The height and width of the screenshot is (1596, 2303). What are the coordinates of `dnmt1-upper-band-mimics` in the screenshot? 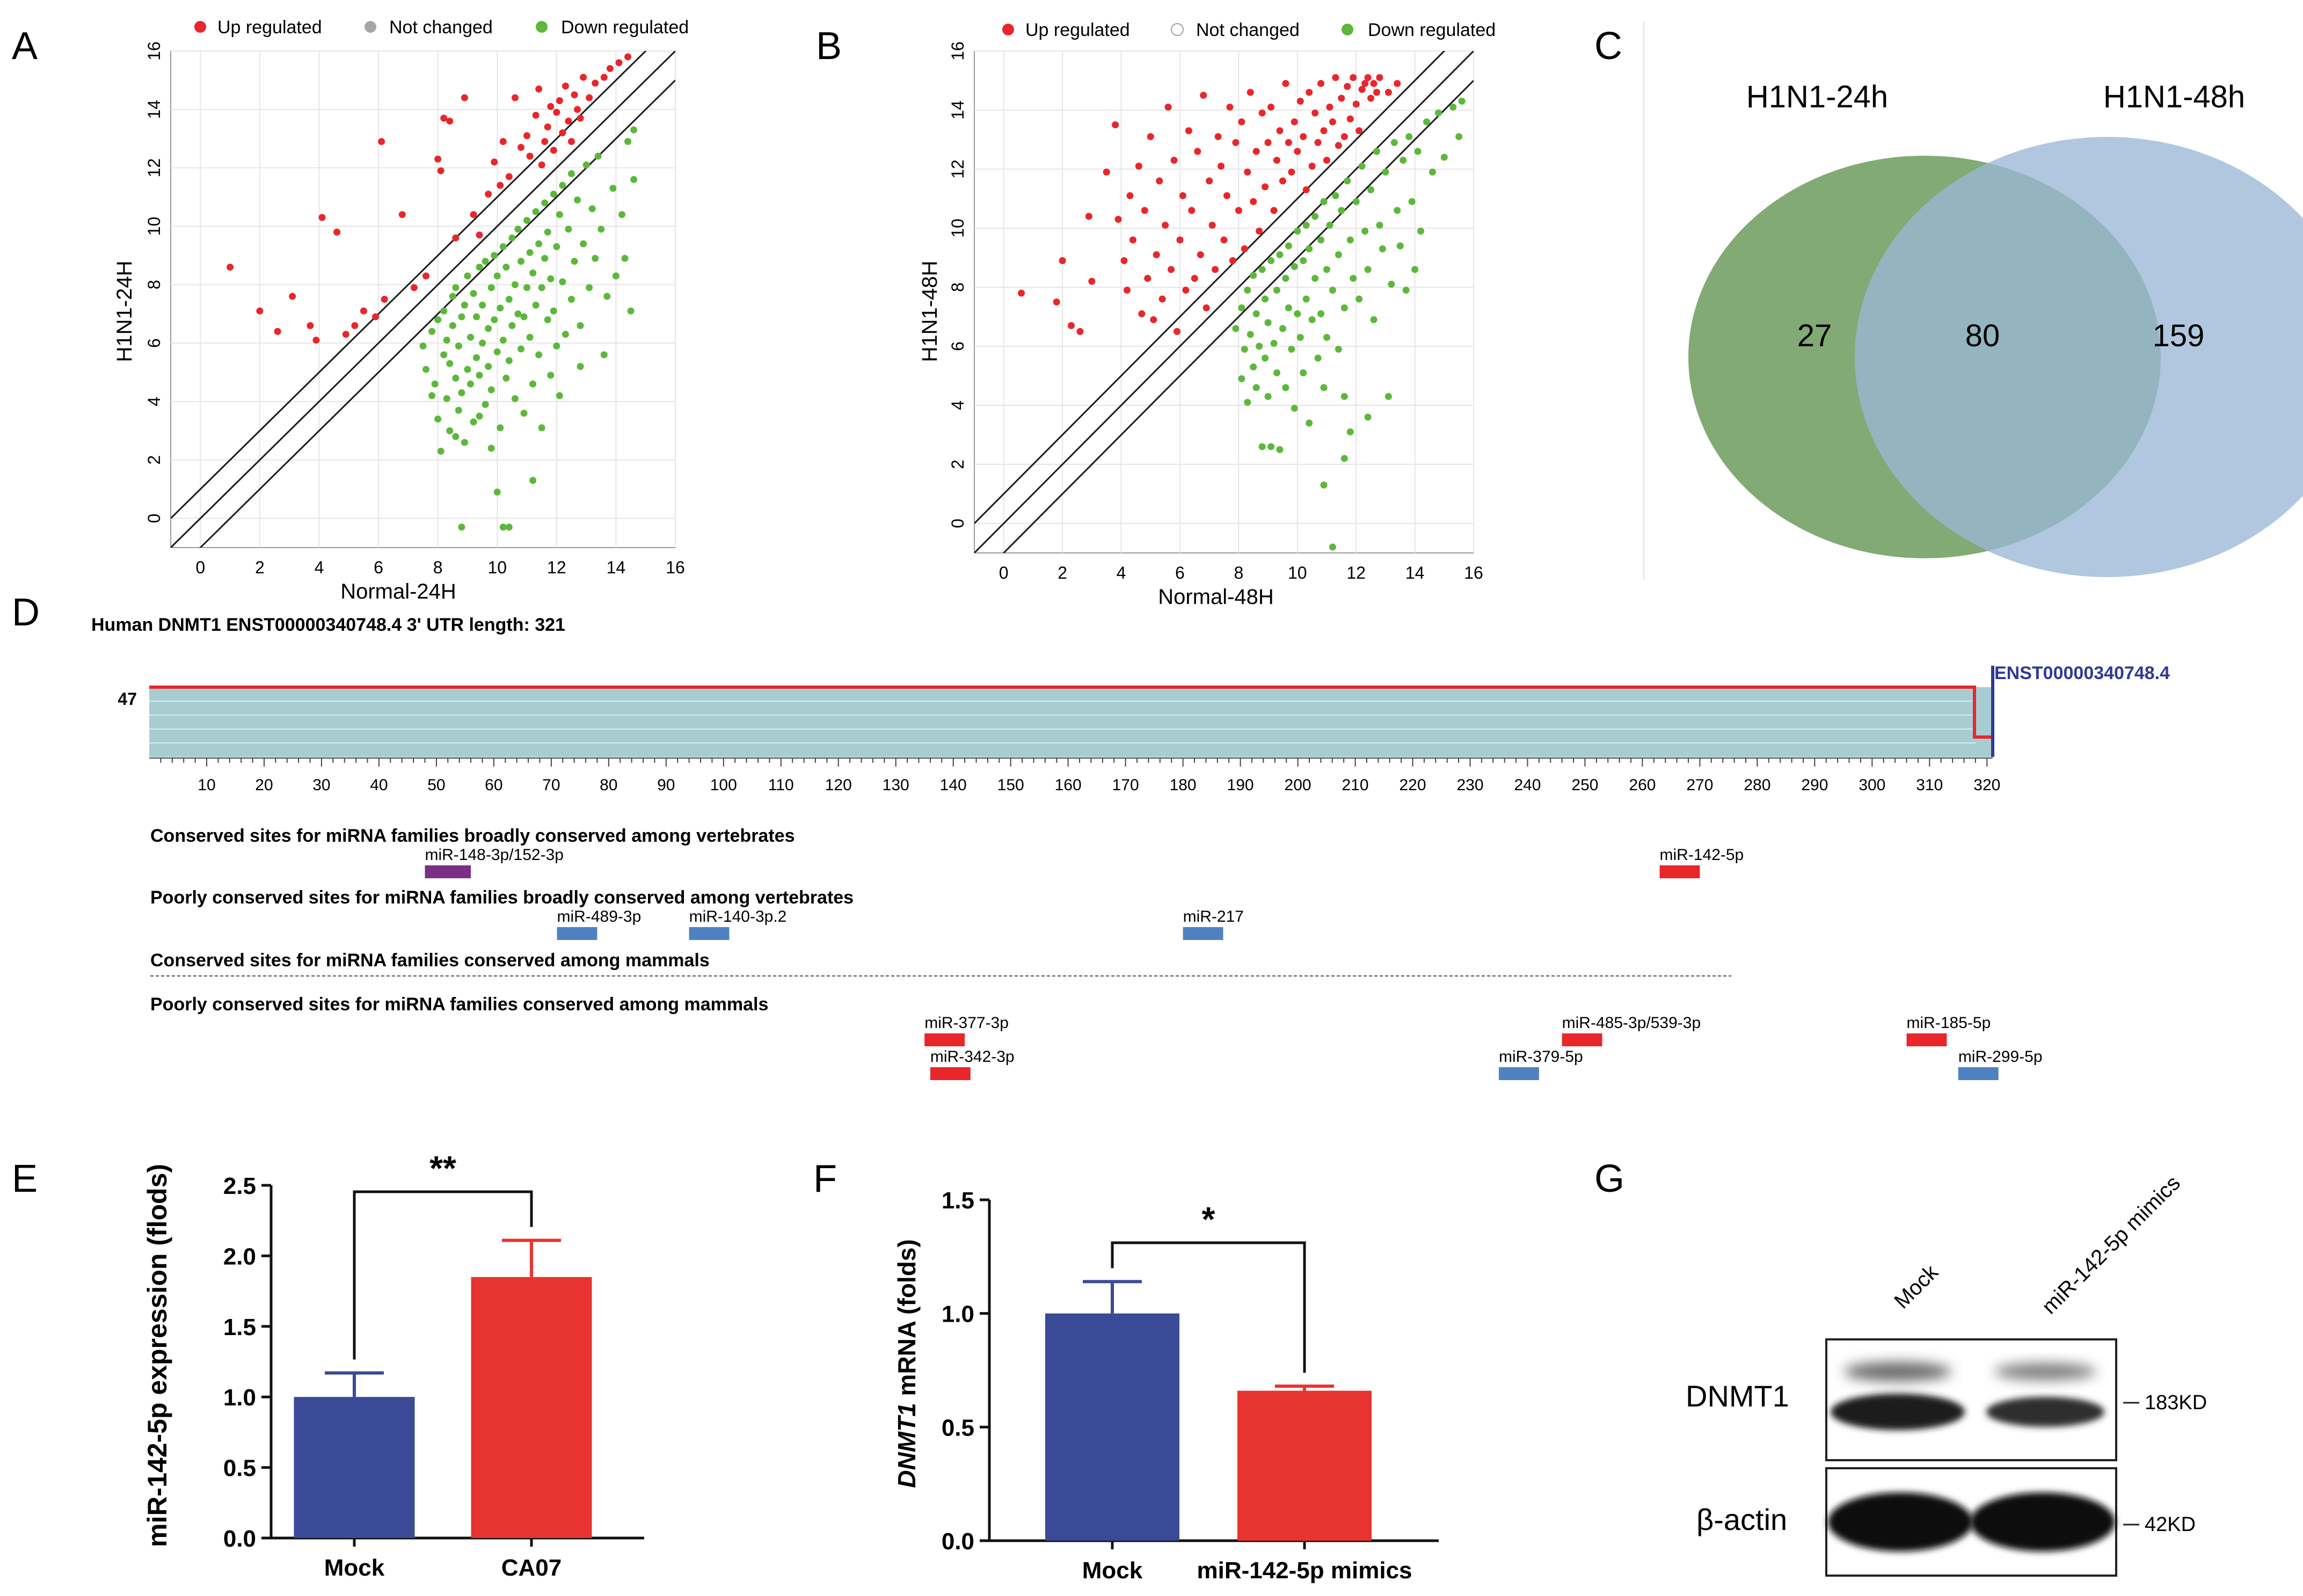 It's located at (2045, 1372).